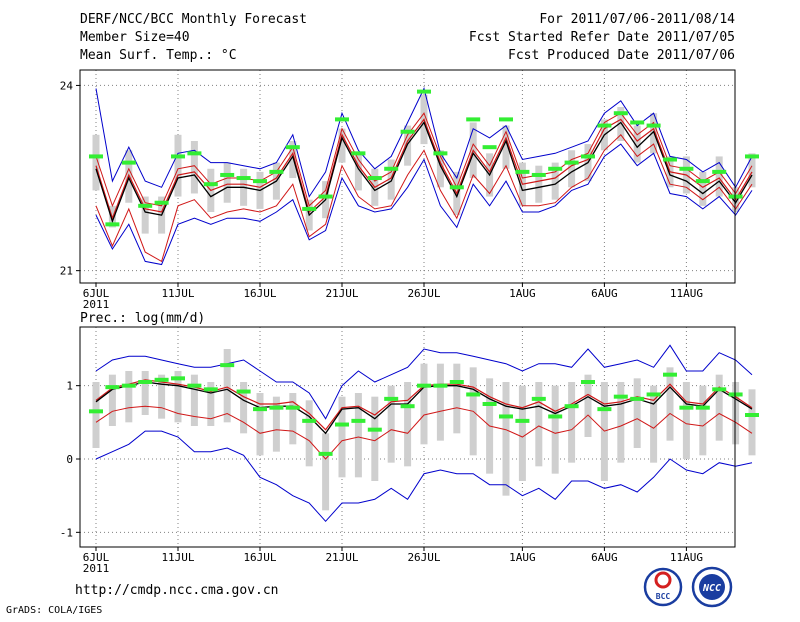  Describe the element at coordinates (341, 293) in the screenshot. I see `temp-x-tick-label: 21JUL` at that location.